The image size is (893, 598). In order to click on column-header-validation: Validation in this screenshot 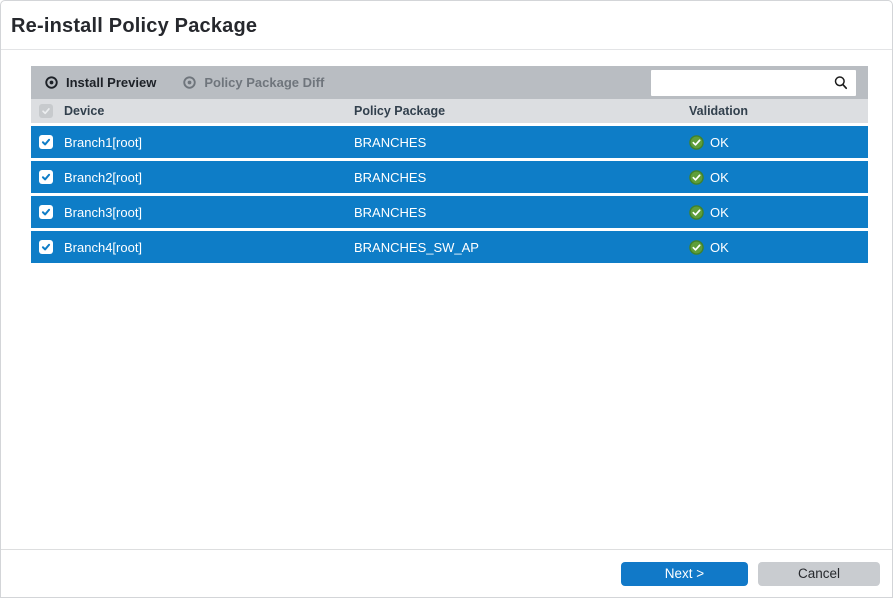, I will do `click(719, 111)`.